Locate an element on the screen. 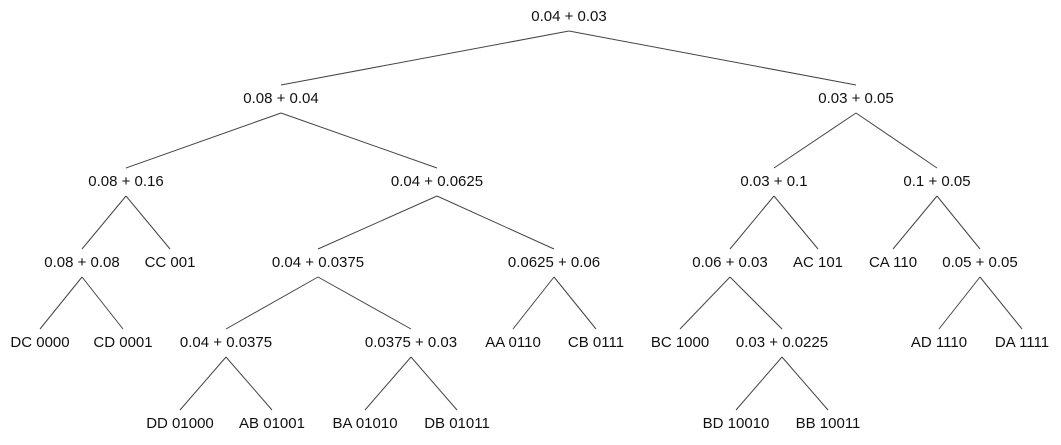 The width and height of the screenshot is (1061, 445). leaf-node: DB 01011 is located at coordinates (457, 424).